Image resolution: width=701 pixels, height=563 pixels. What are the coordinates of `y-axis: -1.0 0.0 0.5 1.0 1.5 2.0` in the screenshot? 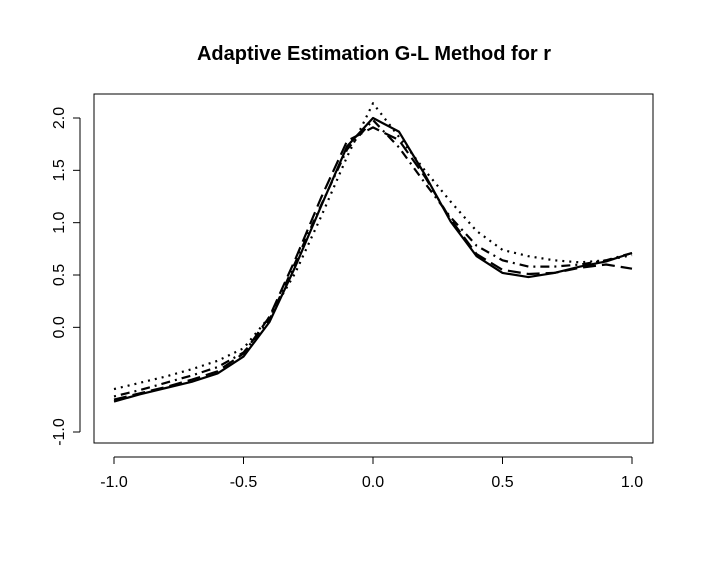 It's located at (66, 276).